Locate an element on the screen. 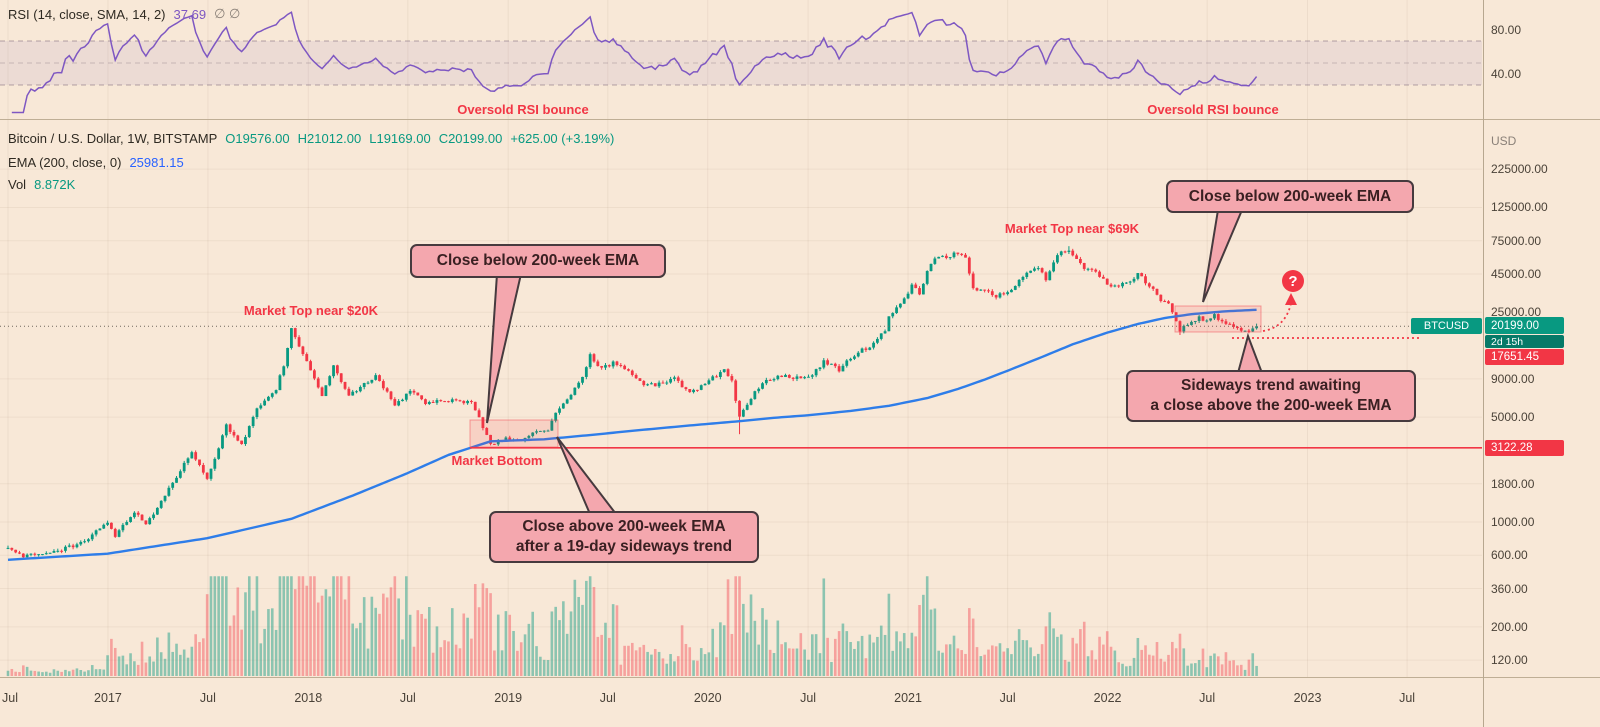 This screenshot has width=1600, height=727. pane-separator is located at coordinates (800, 119).